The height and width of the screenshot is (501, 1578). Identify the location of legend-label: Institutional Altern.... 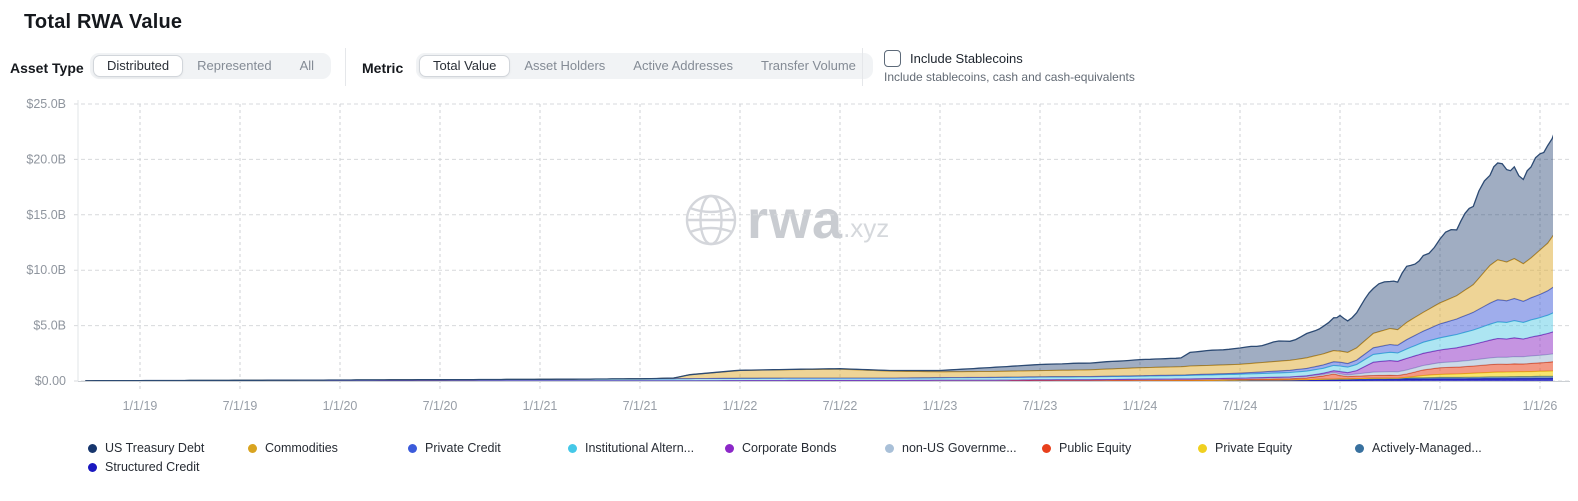
(640, 448).